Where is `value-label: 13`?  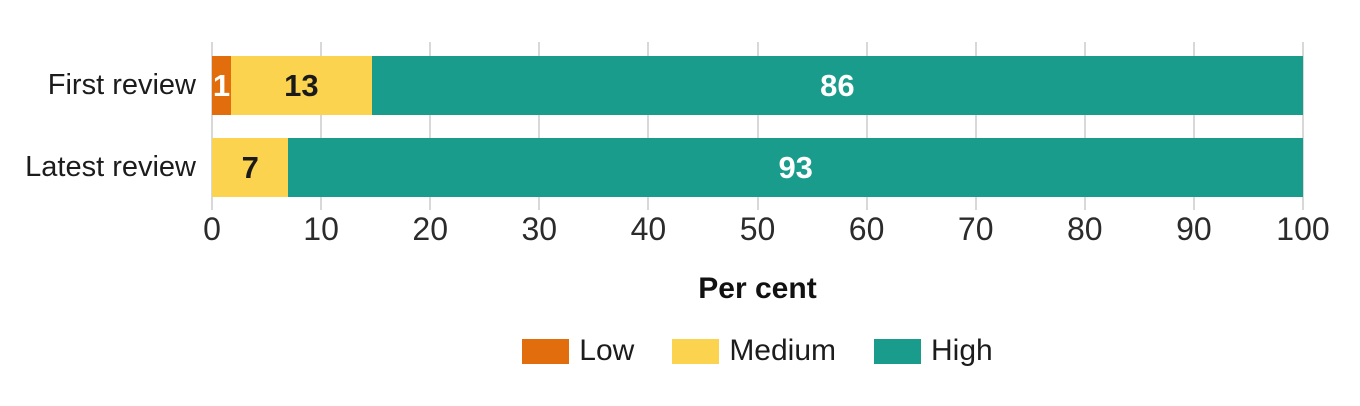
value-label: 13 is located at coordinates (301, 85).